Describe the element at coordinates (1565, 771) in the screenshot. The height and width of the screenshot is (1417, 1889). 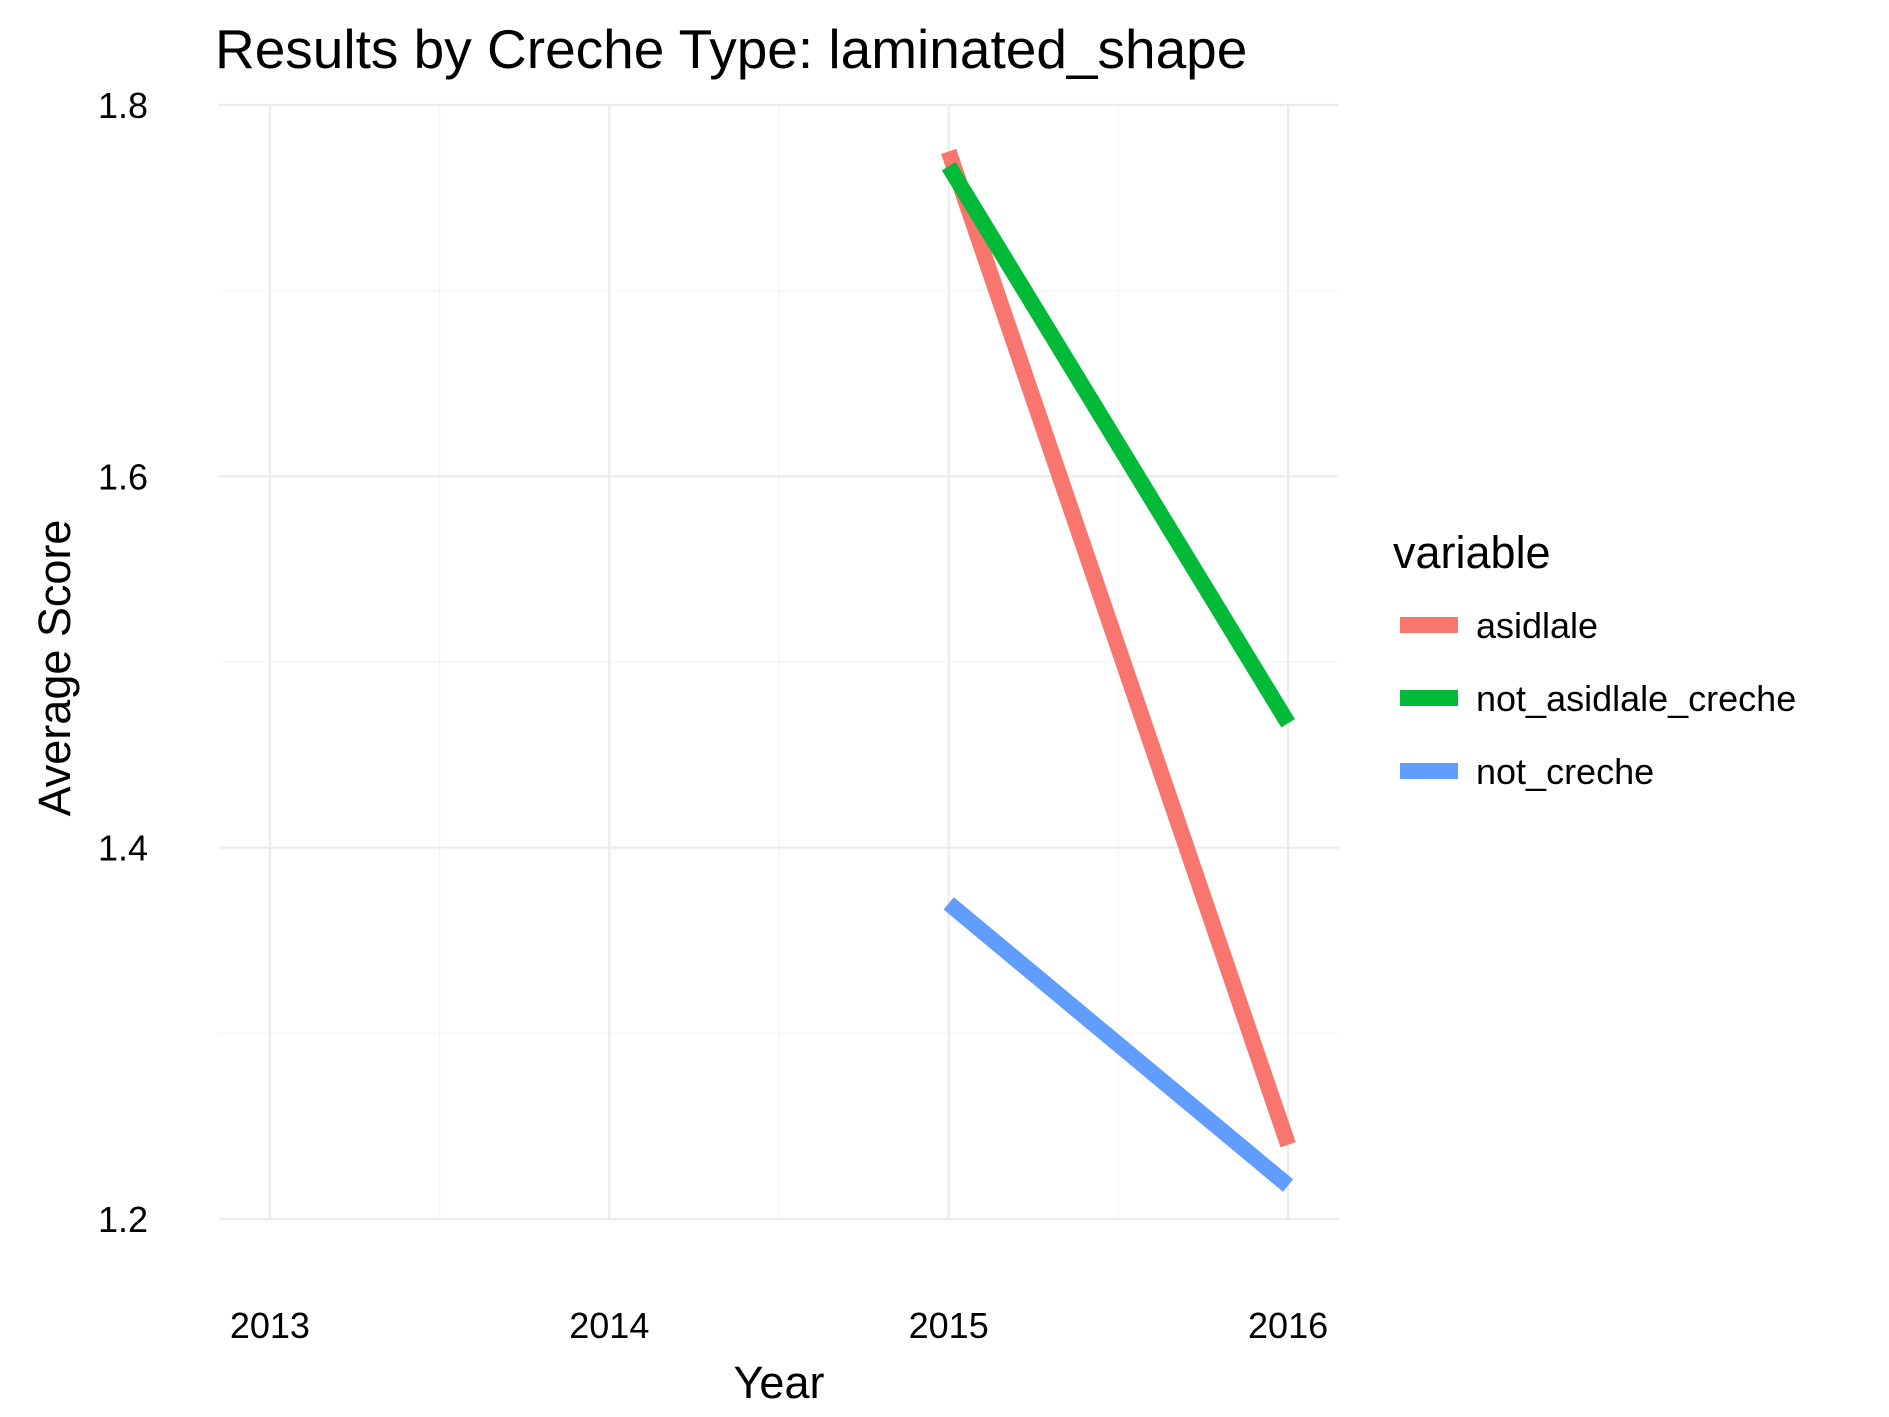
I see `legend-label-not_creche: not_creche` at that location.